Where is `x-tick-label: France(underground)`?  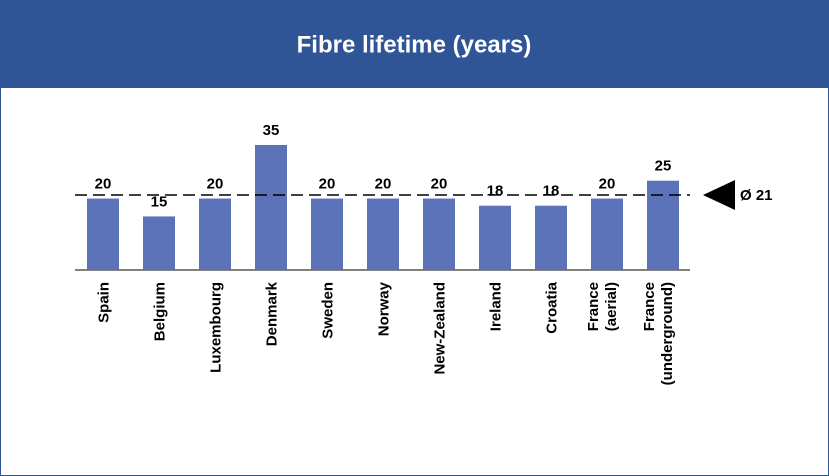
x-tick-label: France(underground) is located at coordinates (658, 333).